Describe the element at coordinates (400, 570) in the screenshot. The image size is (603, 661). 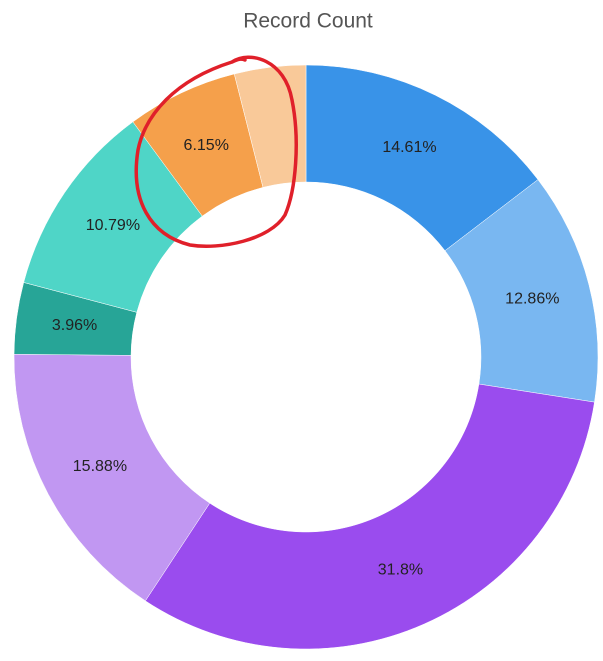
I see `value-label: 31.8%` at that location.